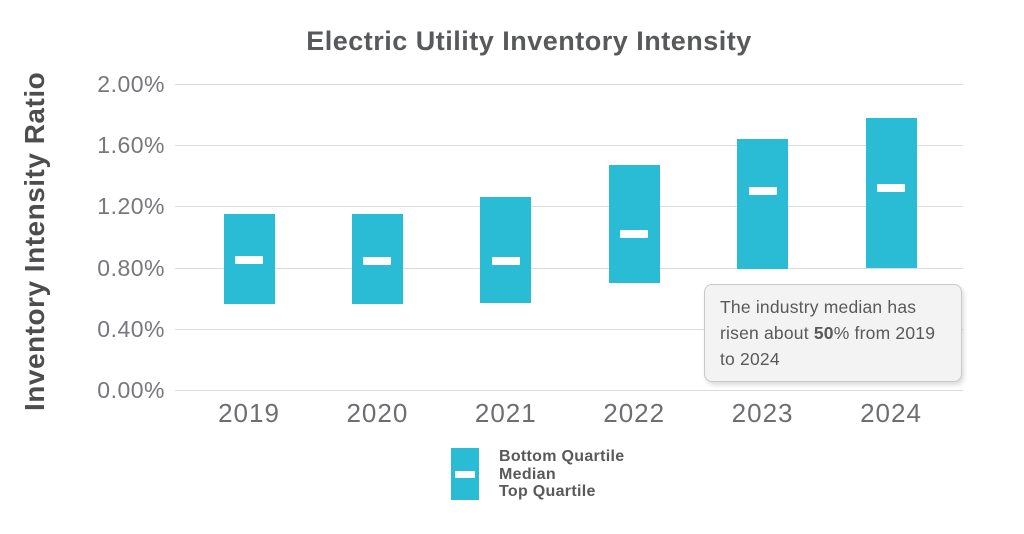 The height and width of the screenshot is (534, 1024). I want to click on x-tick-label-2020: 2020, so click(377, 413).